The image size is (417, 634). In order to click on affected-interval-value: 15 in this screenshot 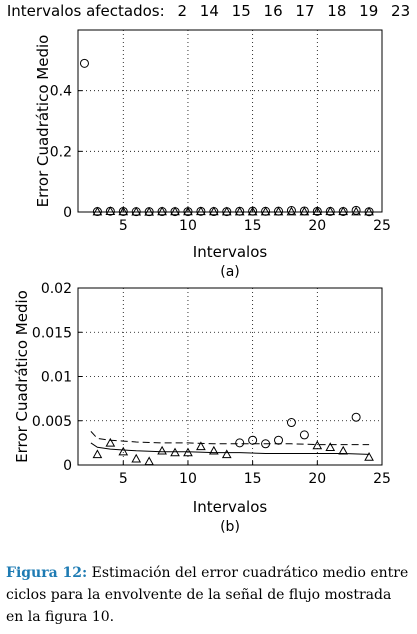, I will do `click(241, 11)`.